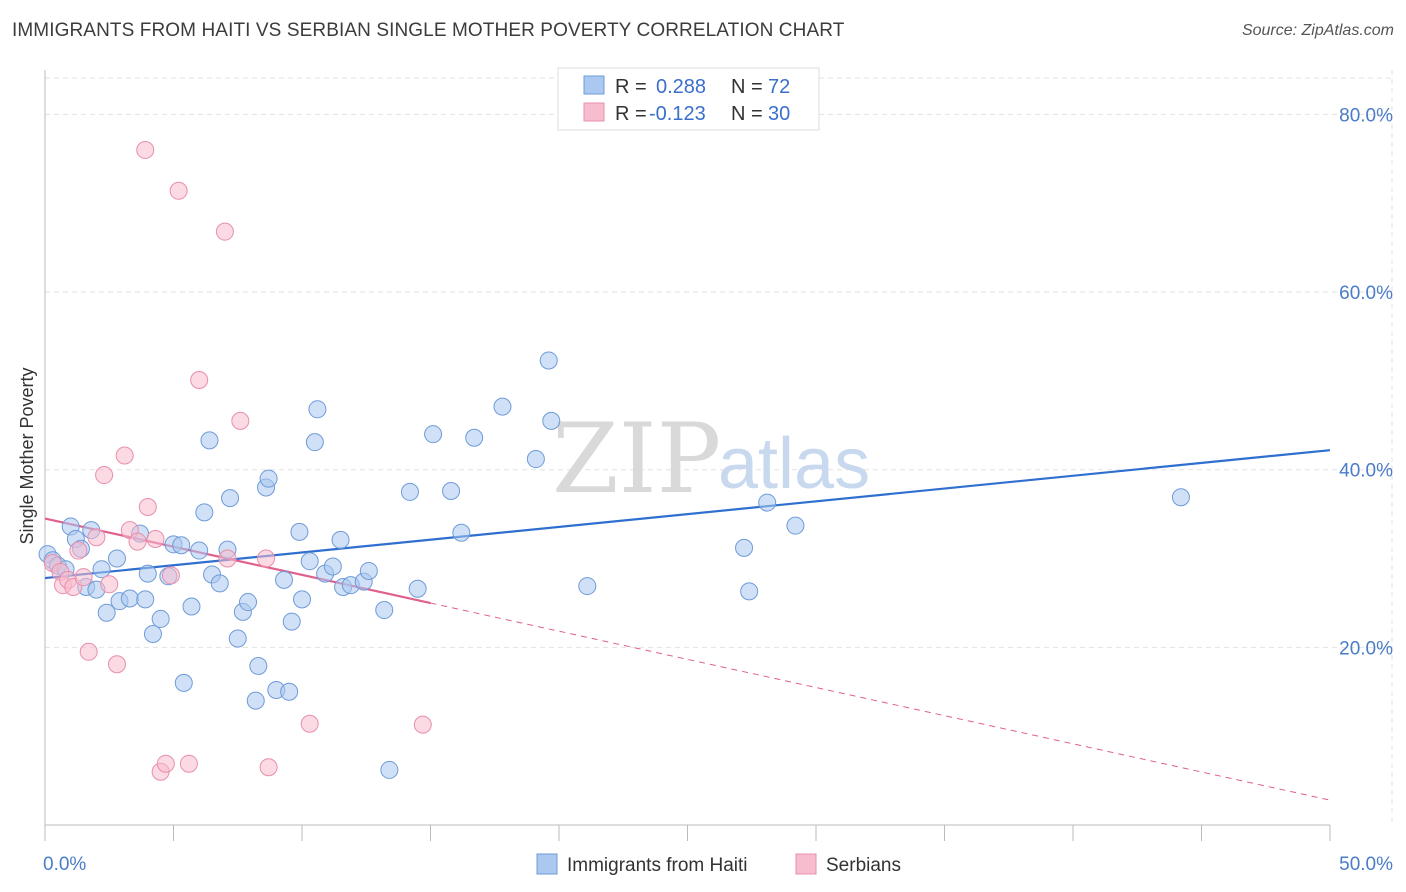 The width and height of the screenshot is (1406, 892). Describe the element at coordinates (1366, 471) in the screenshot. I see `y-tick-label: 40.0%` at that location.